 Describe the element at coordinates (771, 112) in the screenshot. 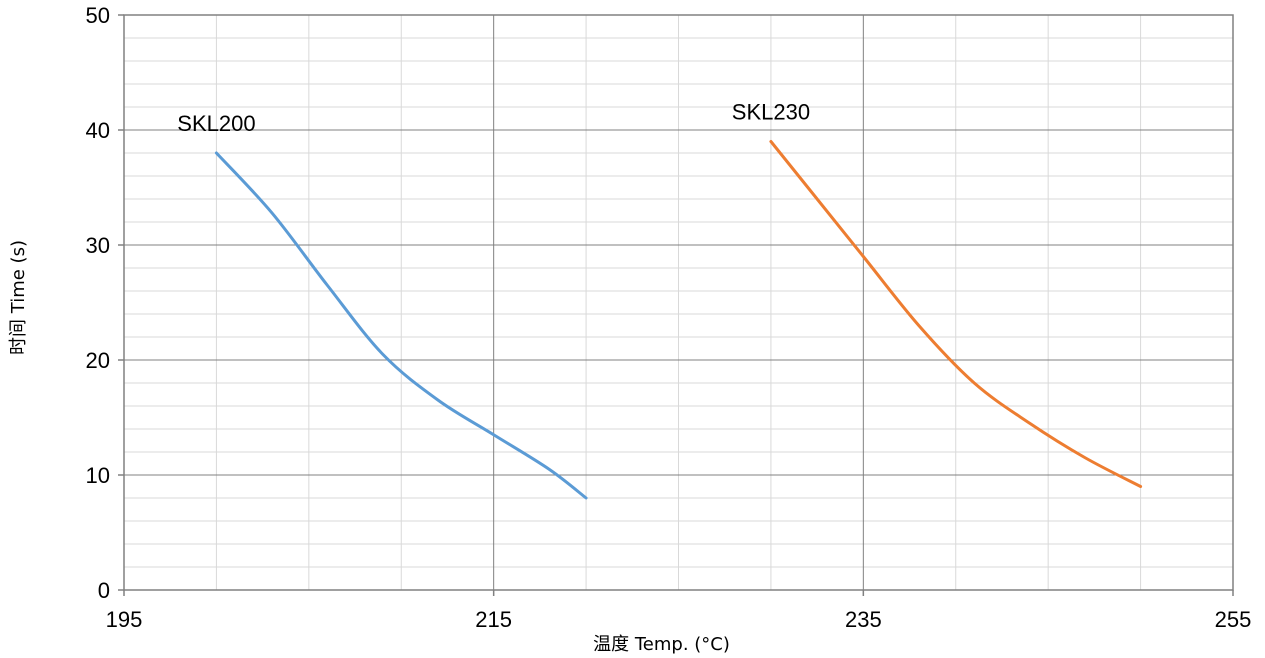

I see `series-label-skl230: SKL230` at that location.